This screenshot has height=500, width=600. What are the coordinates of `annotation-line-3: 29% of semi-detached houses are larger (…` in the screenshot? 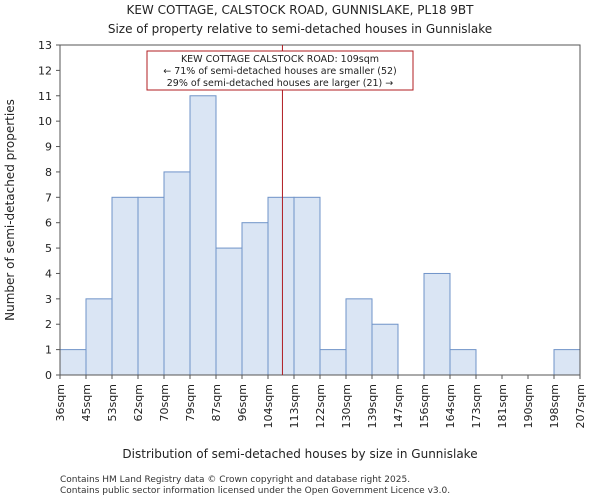 It's located at (280, 83).